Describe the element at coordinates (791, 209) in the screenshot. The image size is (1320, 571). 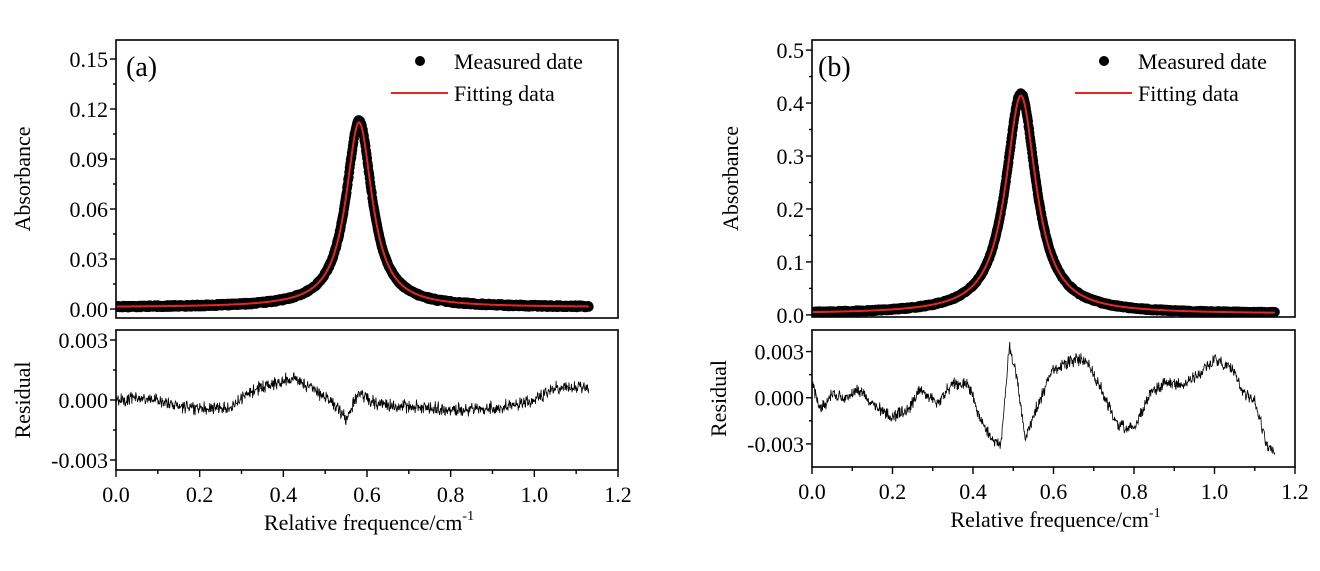
I see `y-tick-label: 0.2` at that location.